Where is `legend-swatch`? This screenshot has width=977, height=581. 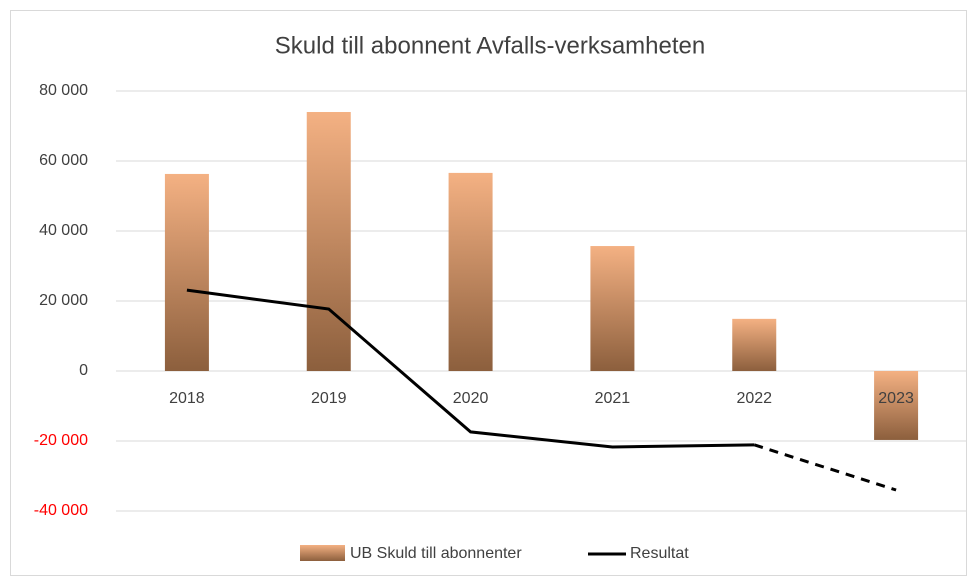
legend-swatch is located at coordinates (322, 553).